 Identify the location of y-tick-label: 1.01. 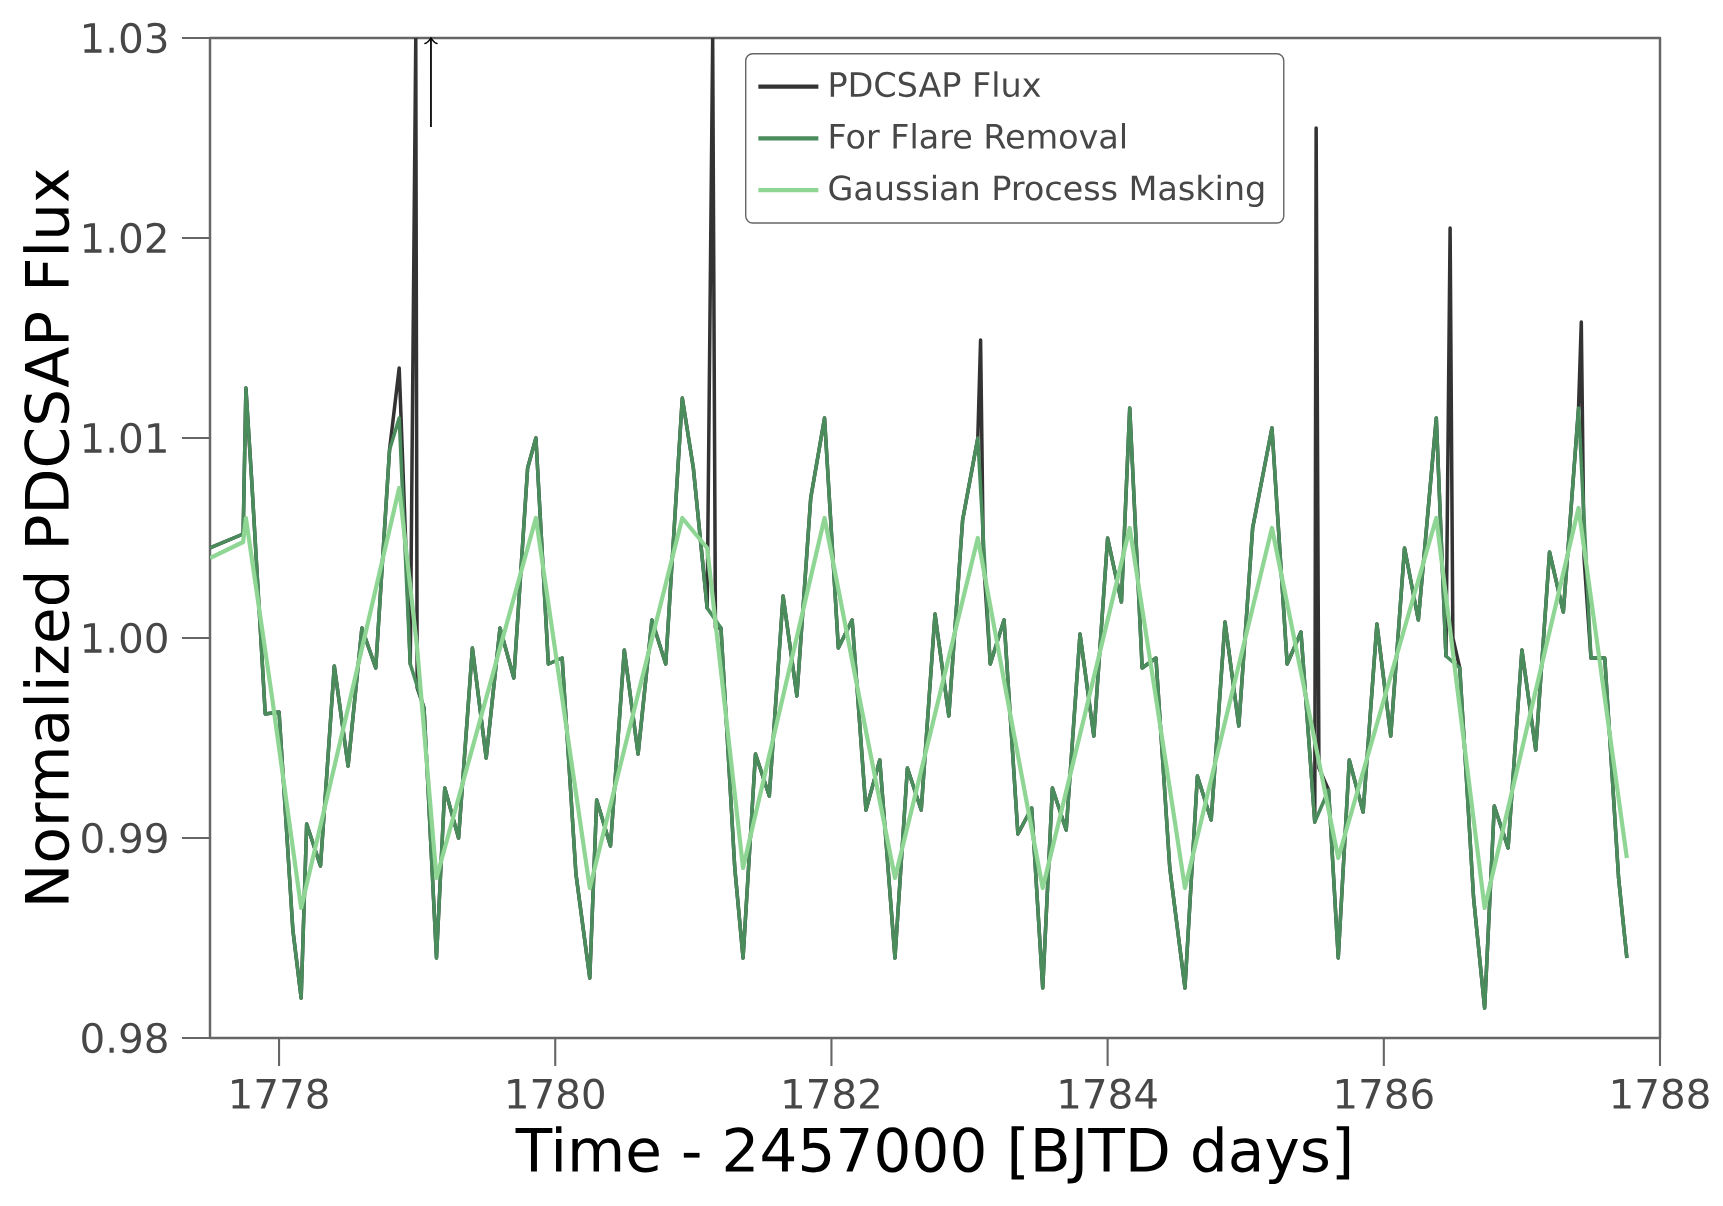
(124, 438).